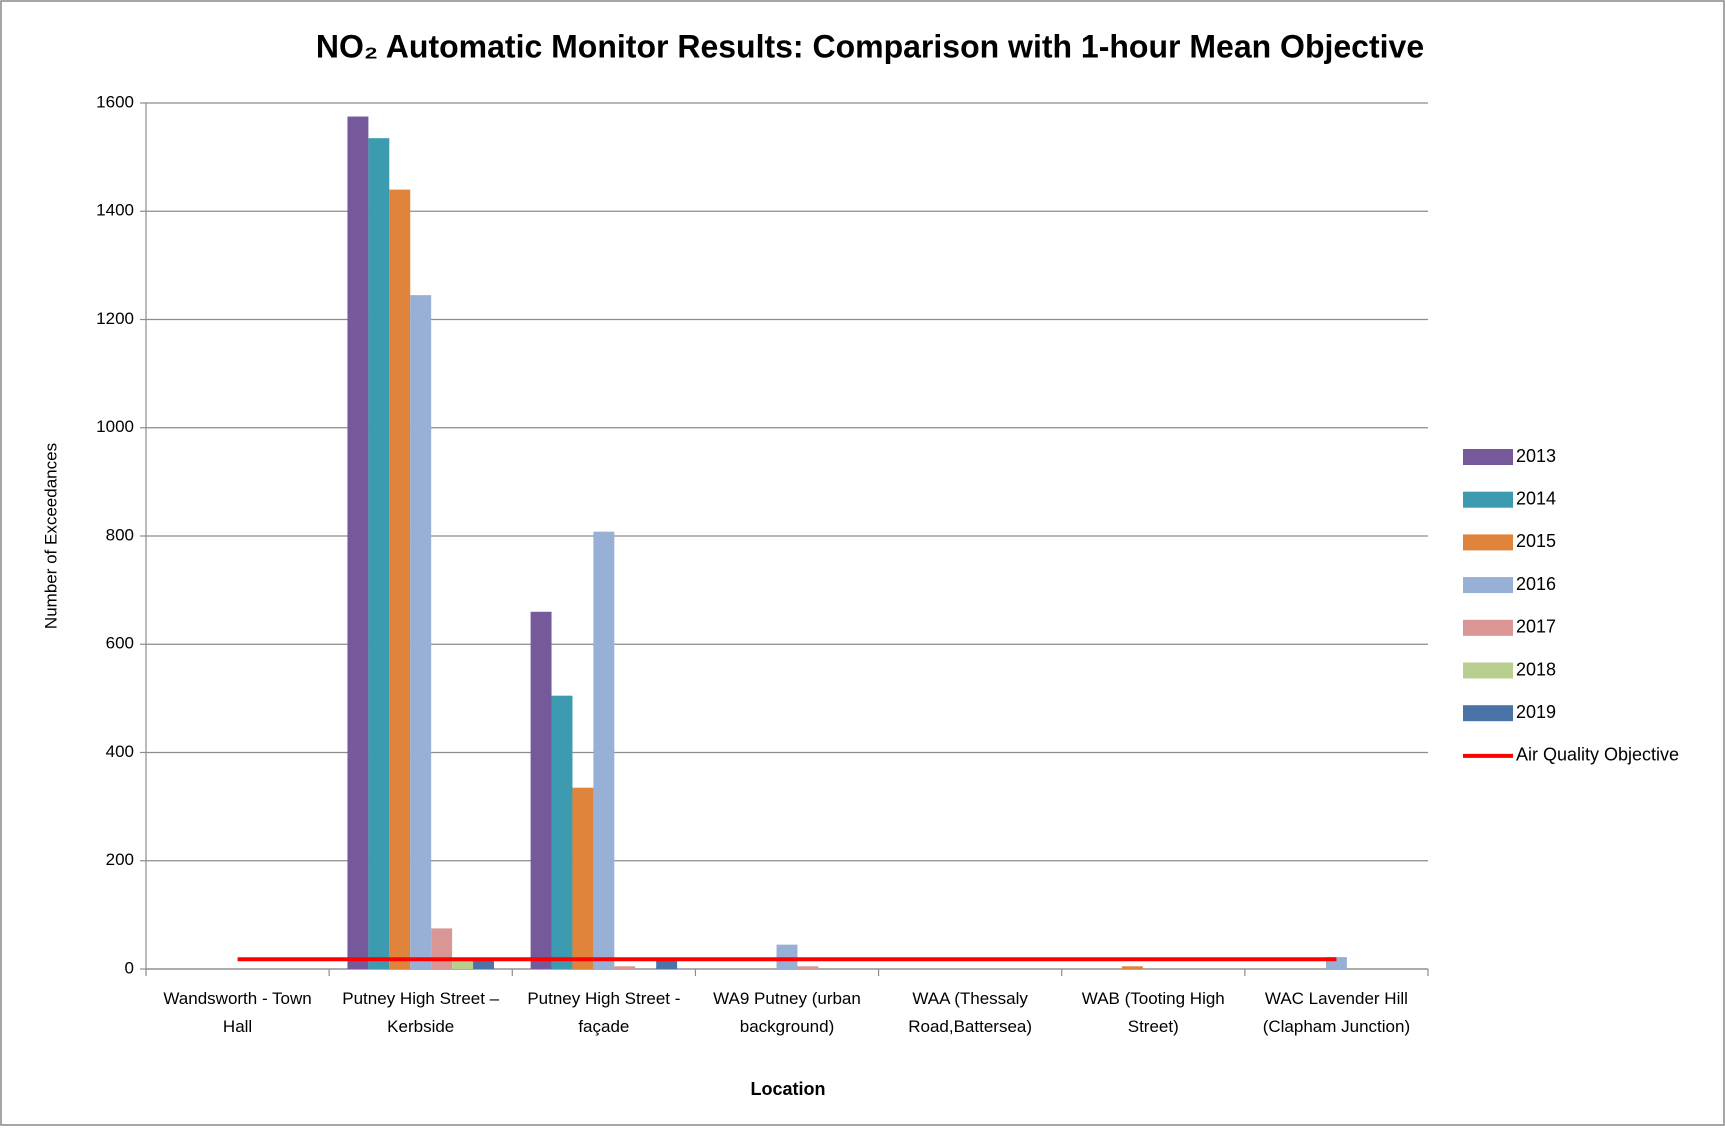 The width and height of the screenshot is (1725, 1128). What do you see at coordinates (1536, 541) in the screenshot?
I see `legend-label: 2015` at bounding box center [1536, 541].